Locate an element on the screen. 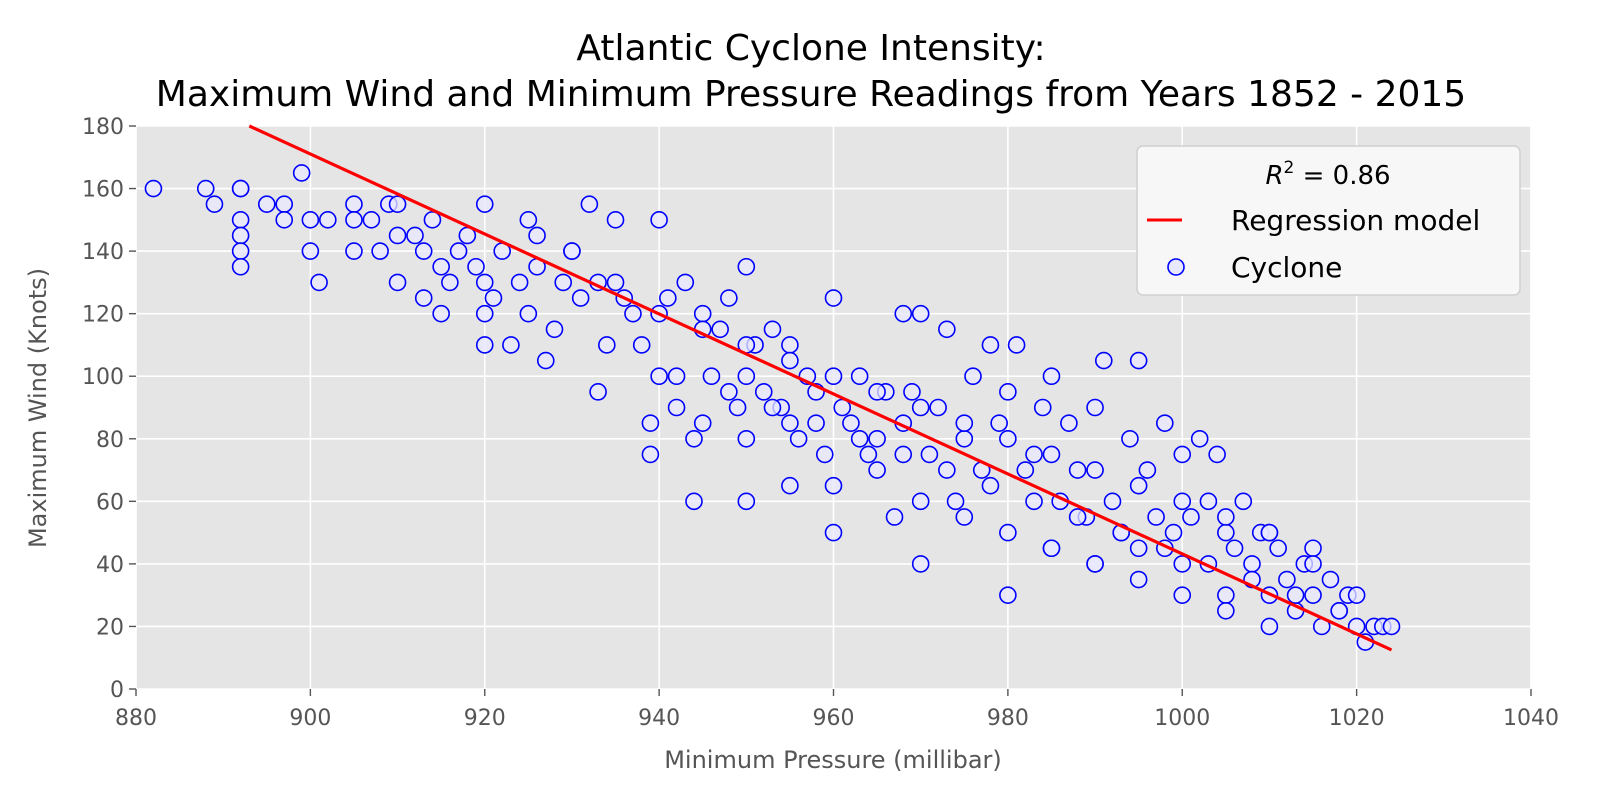 Image resolution: width=1622 pixels, height=806 pixels. legend: R2 = 0.86 Regression model Cyclone is located at coordinates (1328, 220).